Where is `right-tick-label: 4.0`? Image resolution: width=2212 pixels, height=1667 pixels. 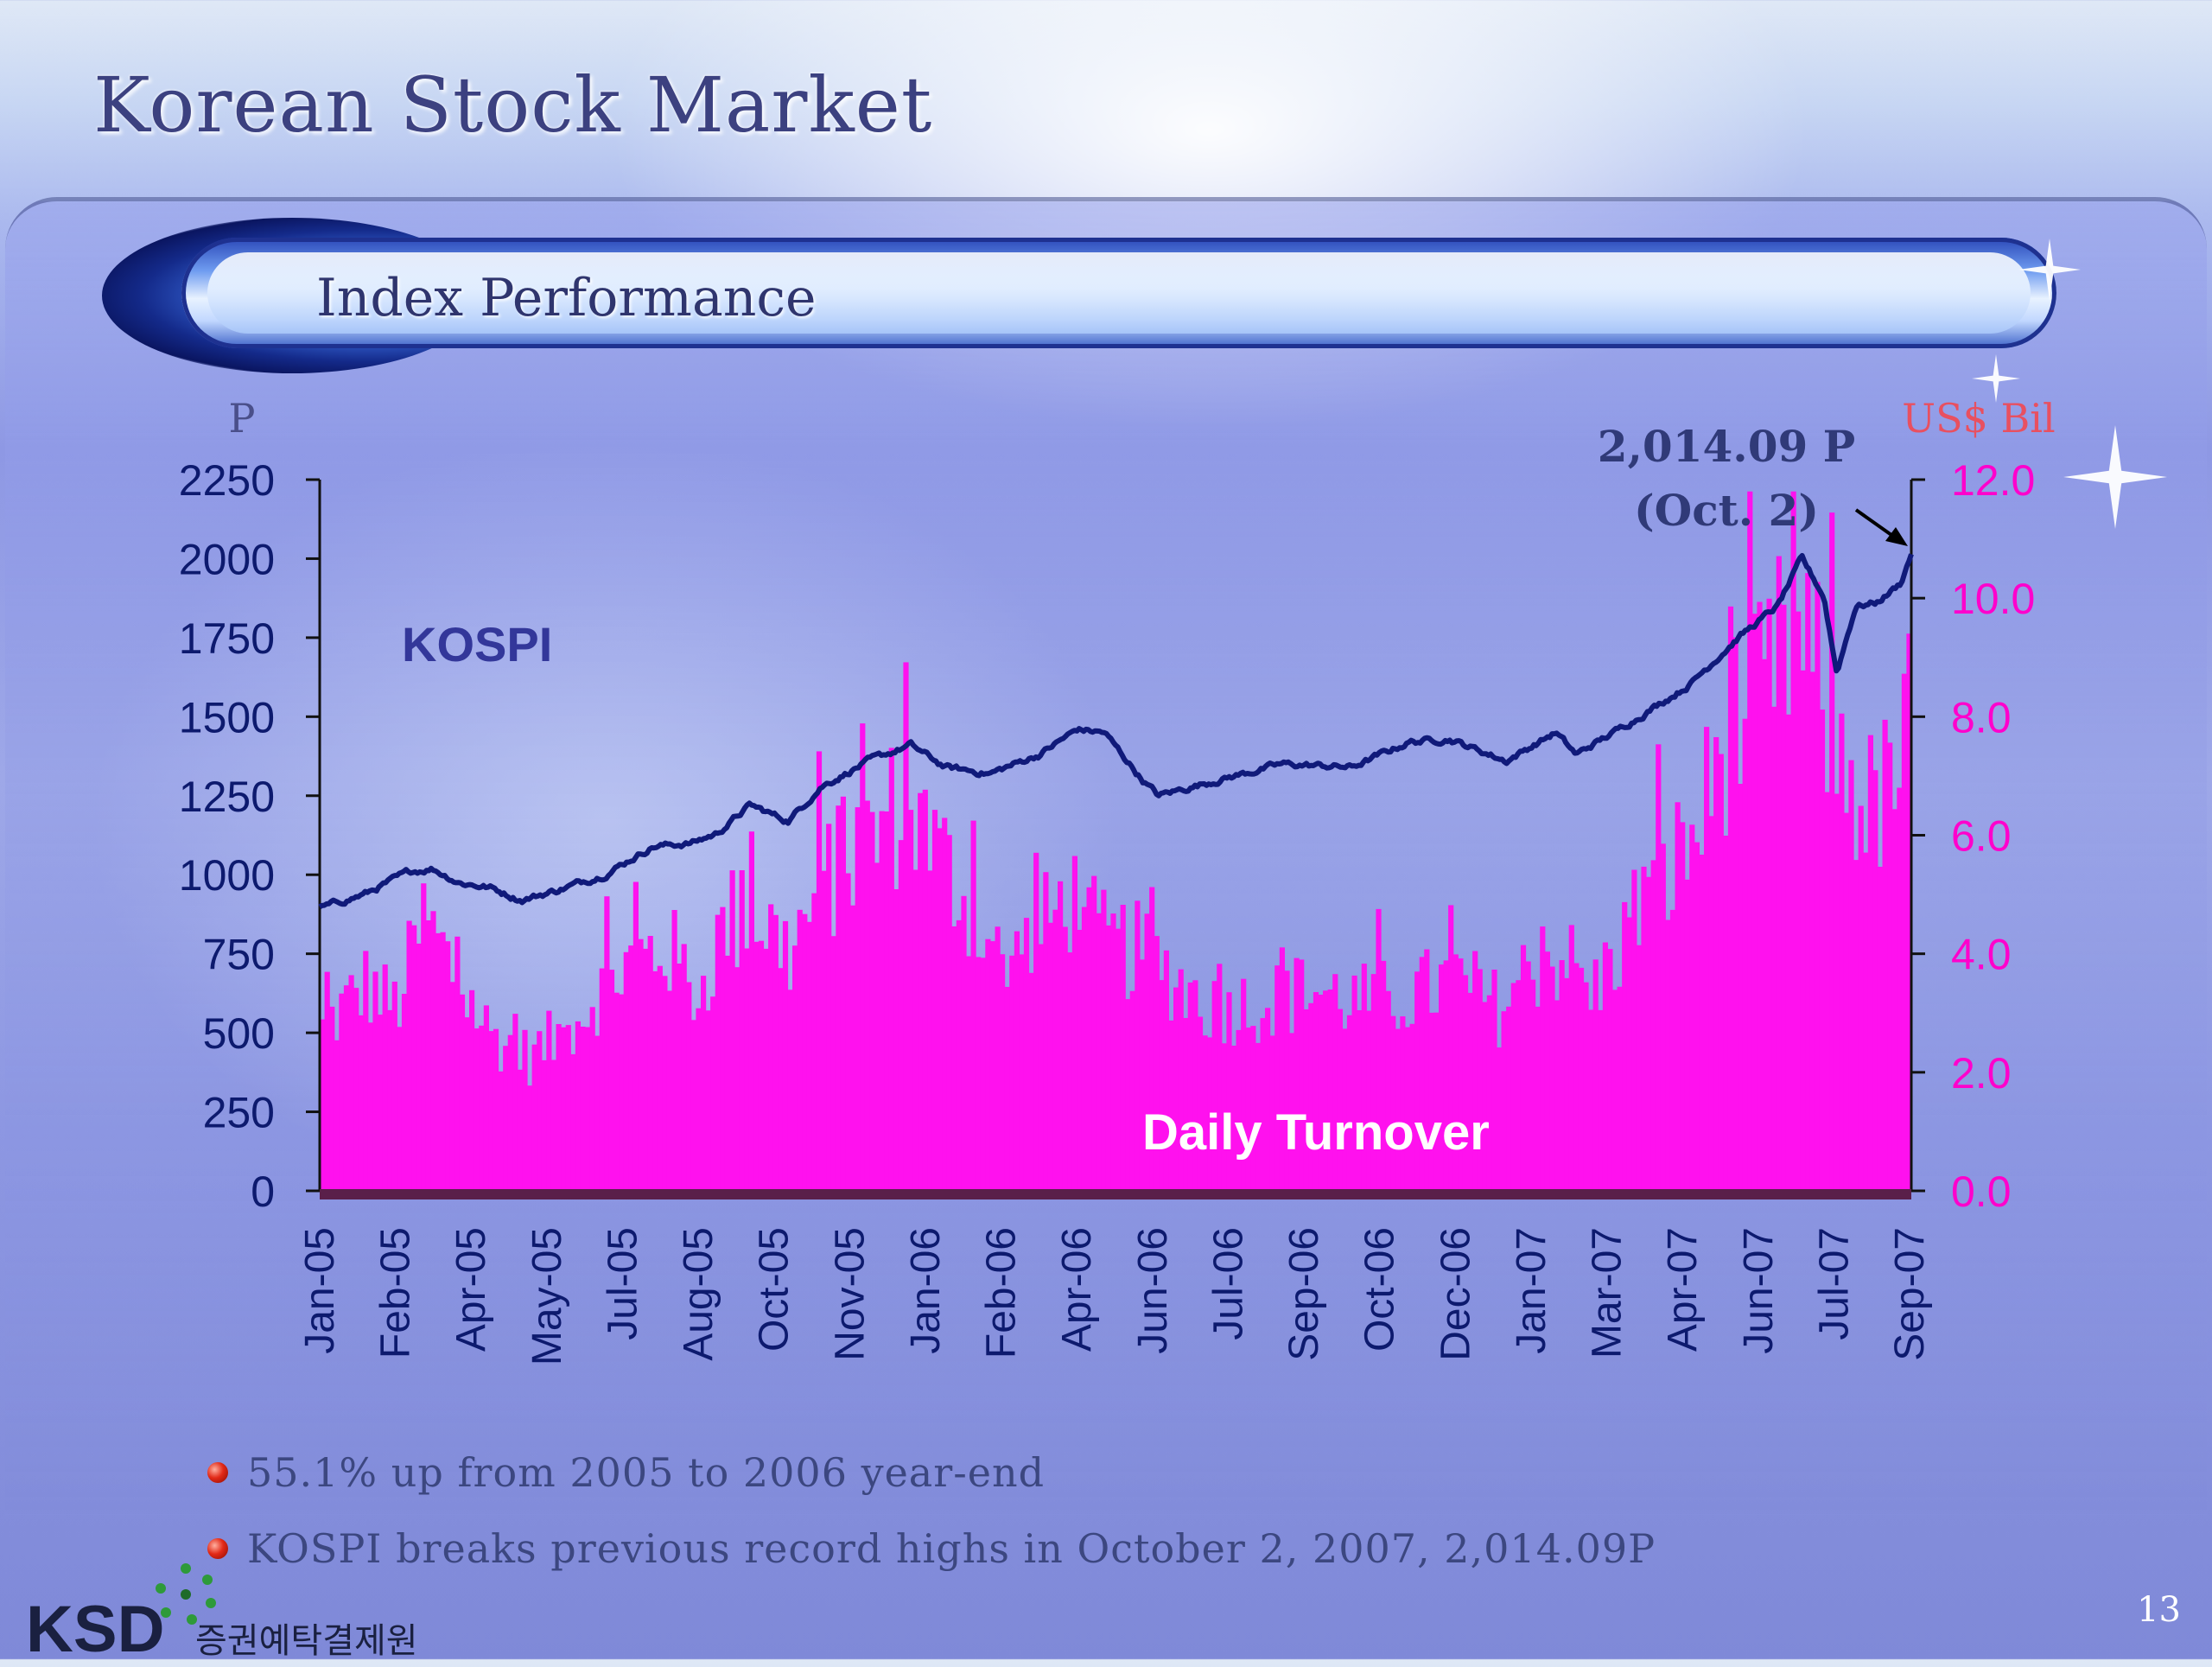
right-tick-label: 4.0 is located at coordinates (1981, 955).